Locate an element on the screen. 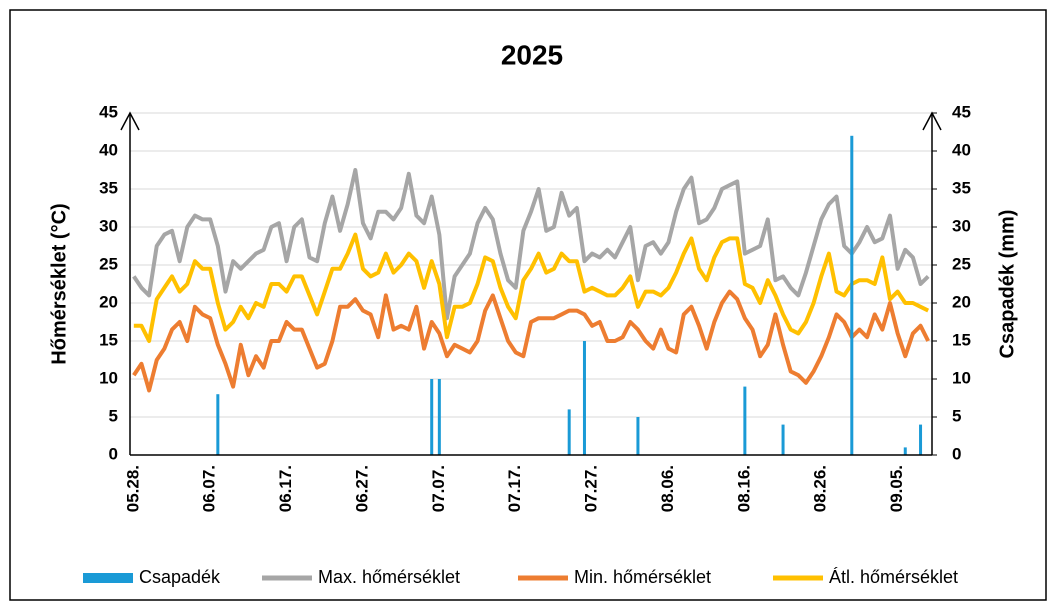 The image size is (1057, 611). y2-tick-label: 40 is located at coordinates (961, 149).